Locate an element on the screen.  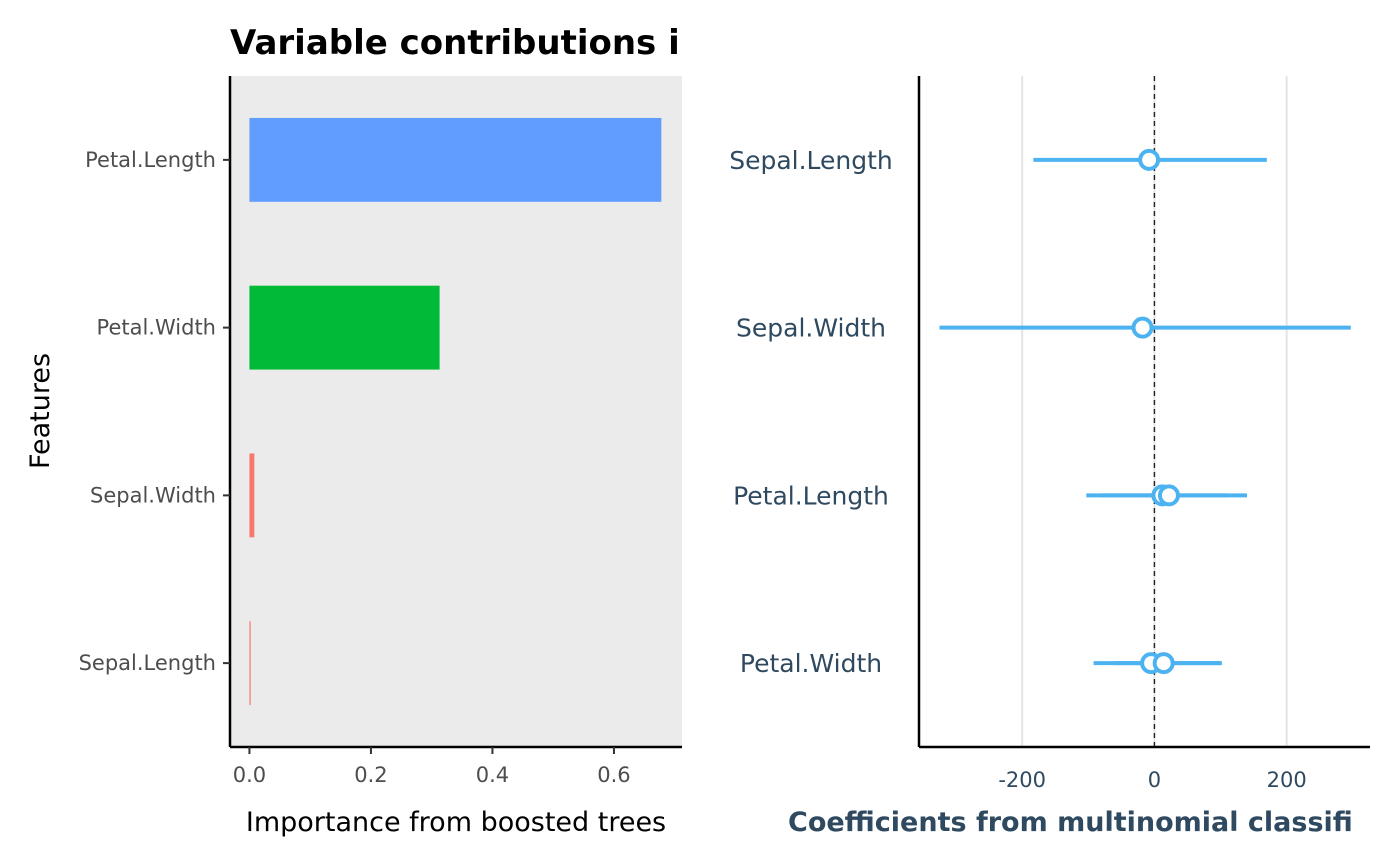
right-x-axis-title: Coefficients from multinomial classifi is located at coordinates (1070, 822).